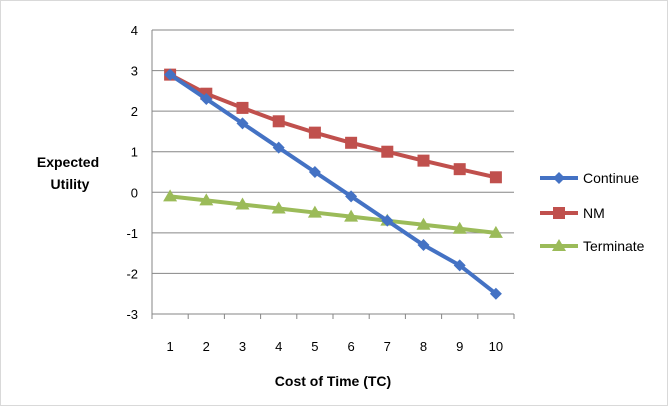  I want to click on series-line-terminate, so click(333, 214).